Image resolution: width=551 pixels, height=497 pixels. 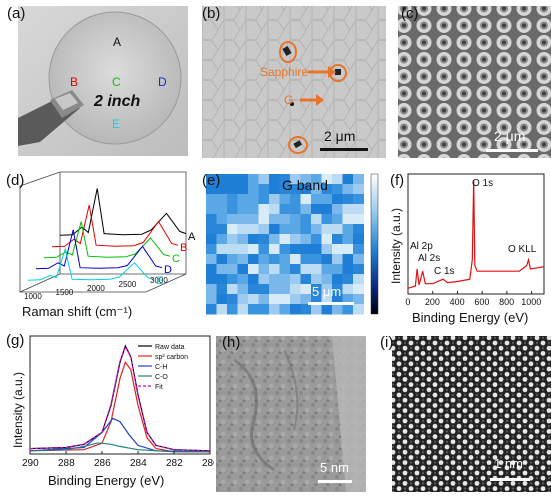 I want to click on panel-label: (f), so click(x=397, y=180).